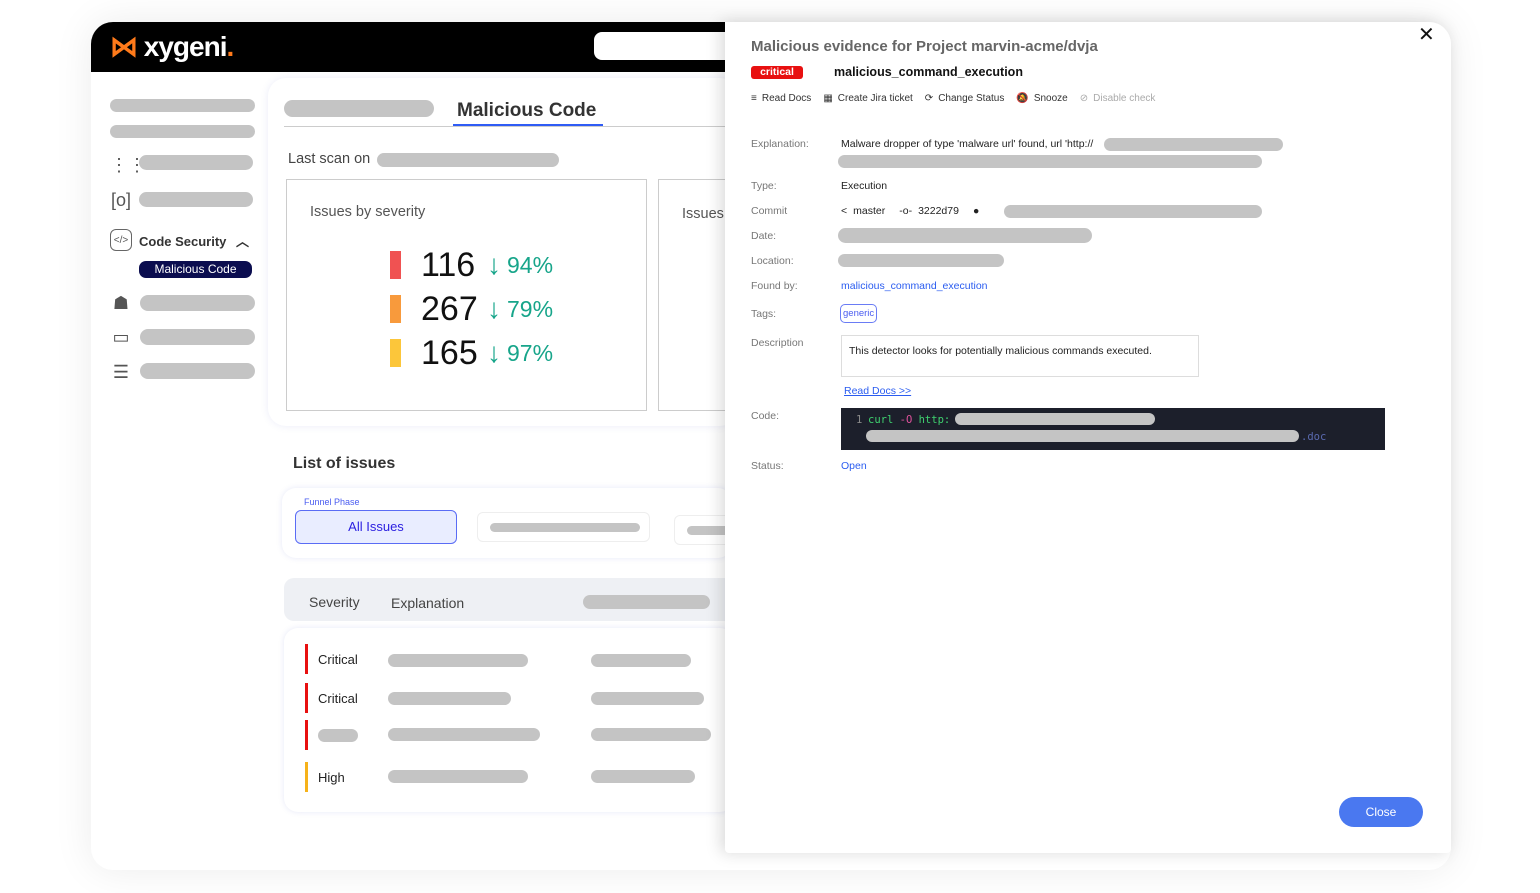  Describe the element at coordinates (1117, 98) in the screenshot. I see `disable-check-button: ⊘ Disable check` at that location.